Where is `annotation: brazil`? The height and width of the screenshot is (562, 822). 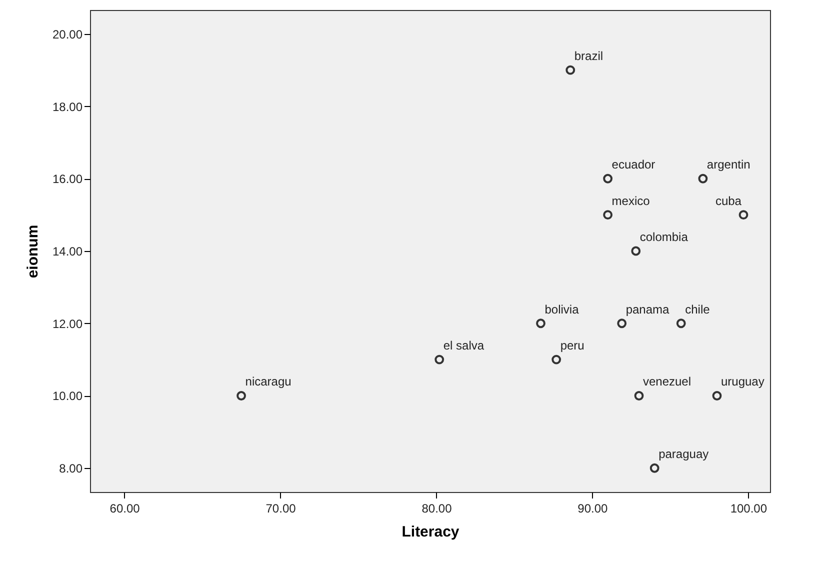
annotation: brazil is located at coordinates (589, 56).